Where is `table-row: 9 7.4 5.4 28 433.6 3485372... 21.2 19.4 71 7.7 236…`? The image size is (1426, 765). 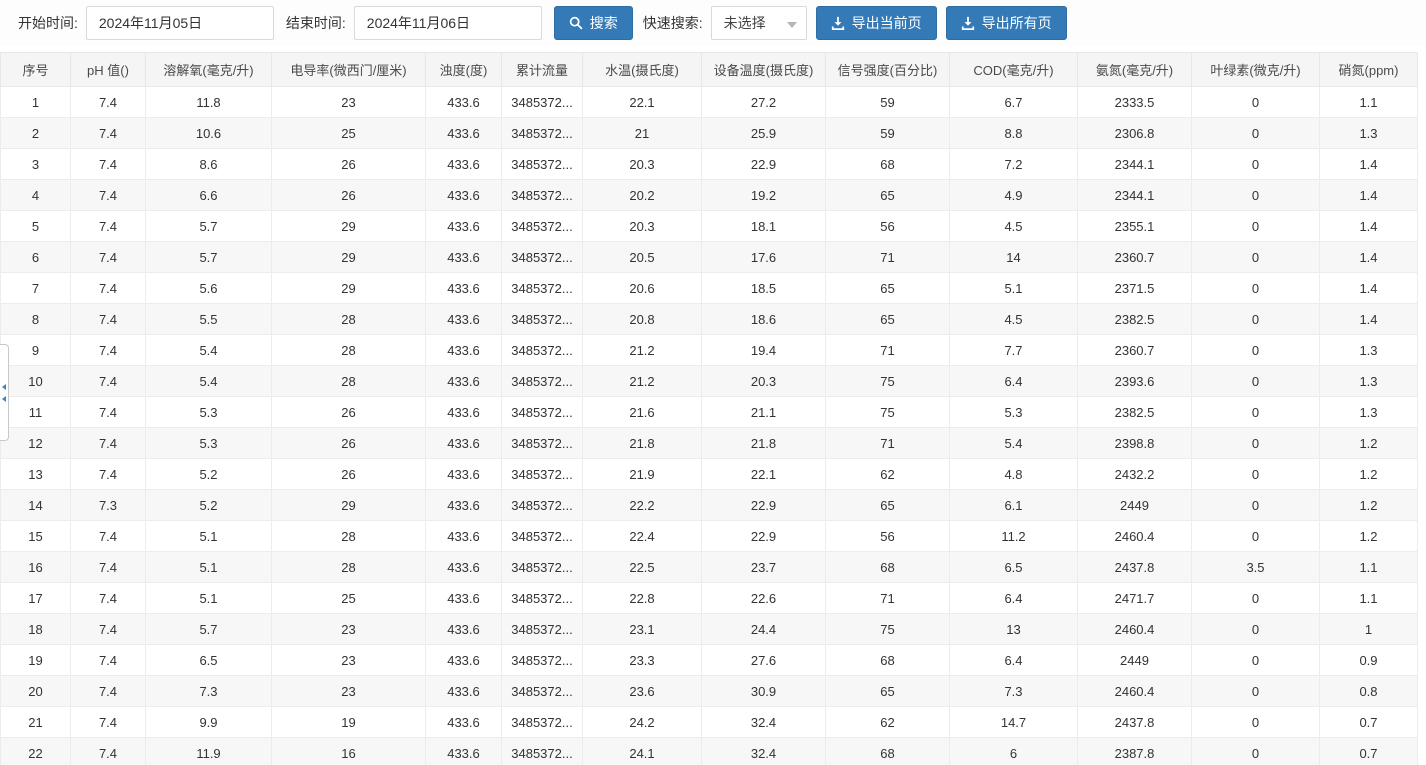 table-row: 9 7.4 5.4 28 433.6 3485372... 21.2 19.4 71 7.7 236… is located at coordinates (709, 350).